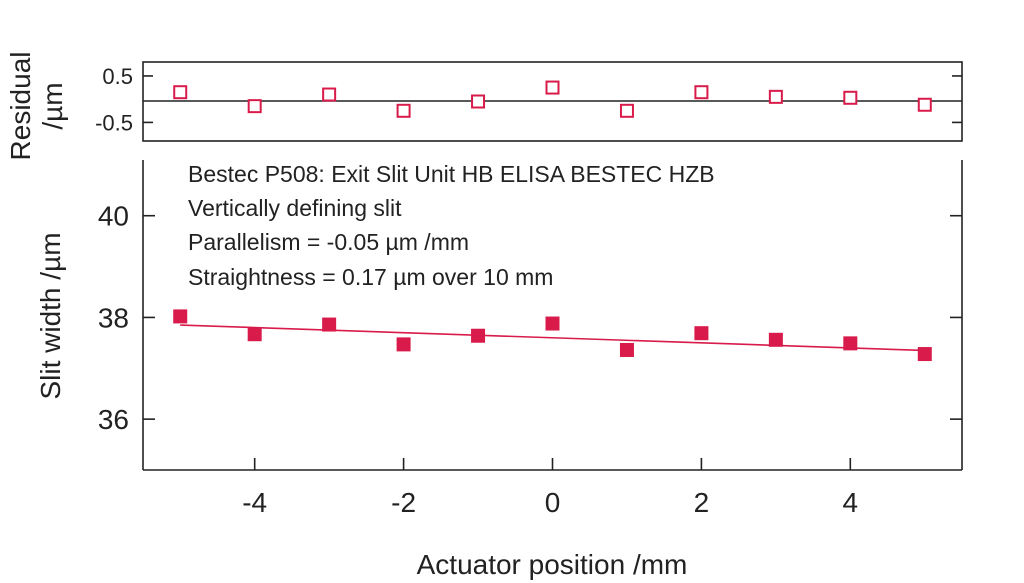 The image size is (1024, 583). I want to click on main-y-tick-label: 36, so click(113, 419).